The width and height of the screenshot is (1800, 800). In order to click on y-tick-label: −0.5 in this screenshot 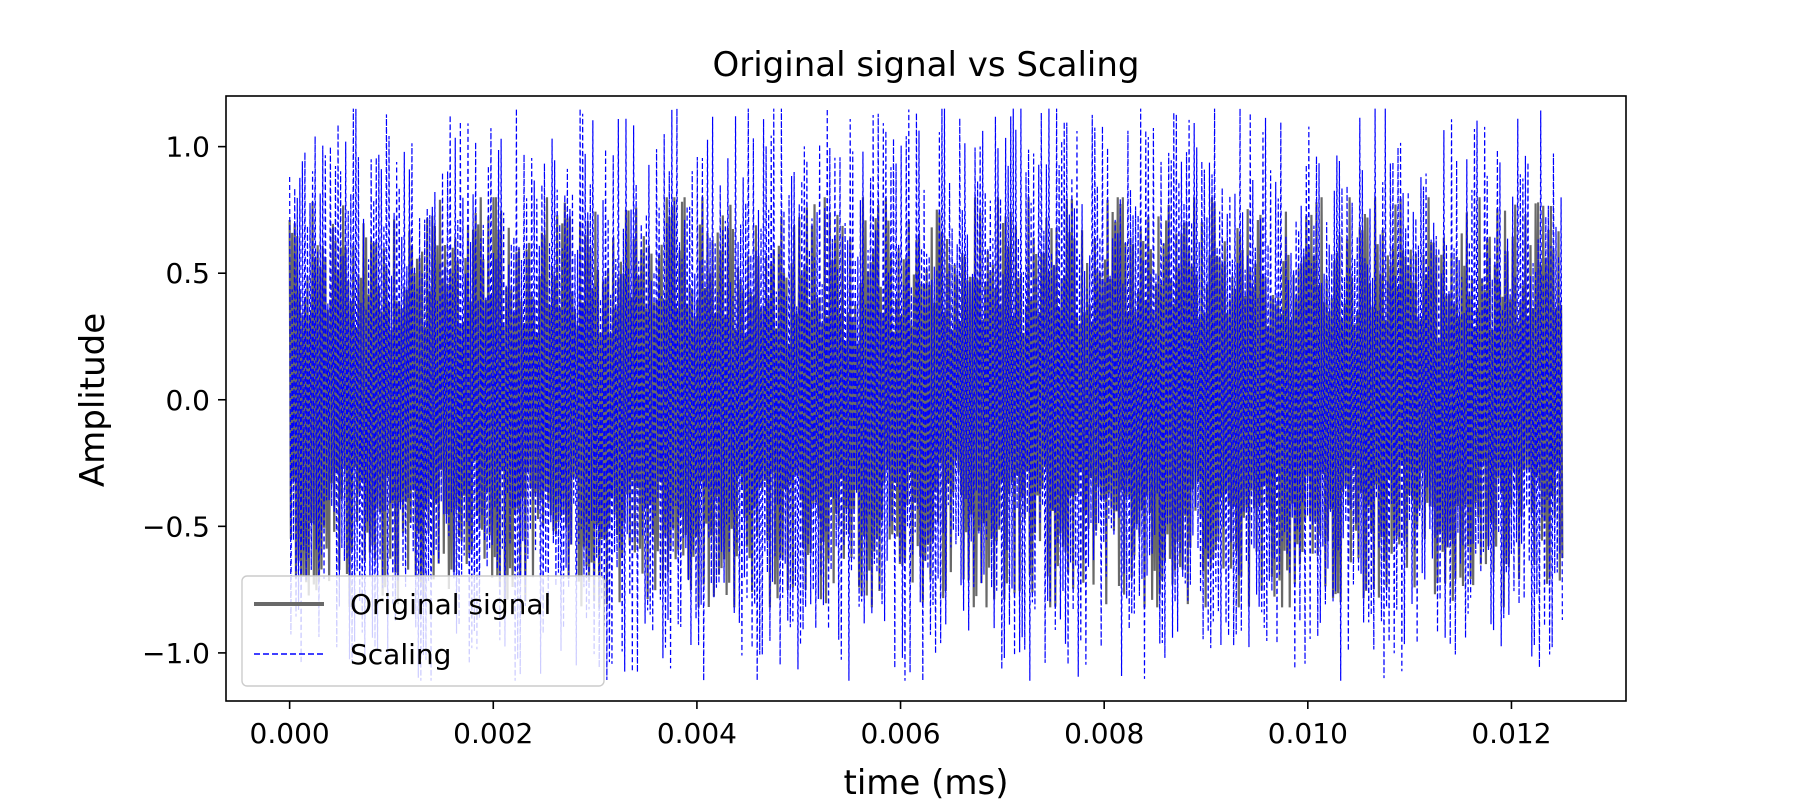, I will do `click(176, 526)`.